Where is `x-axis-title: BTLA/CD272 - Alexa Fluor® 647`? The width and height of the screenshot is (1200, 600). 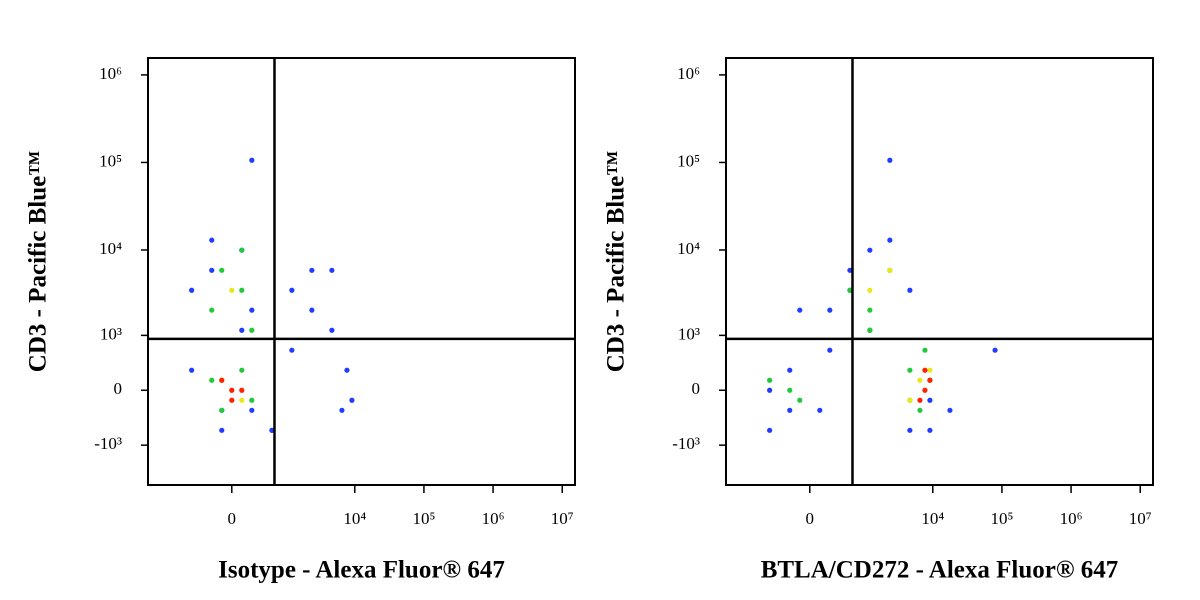
x-axis-title: BTLA/CD272 - Alexa Fluor® 647 is located at coordinates (940, 570).